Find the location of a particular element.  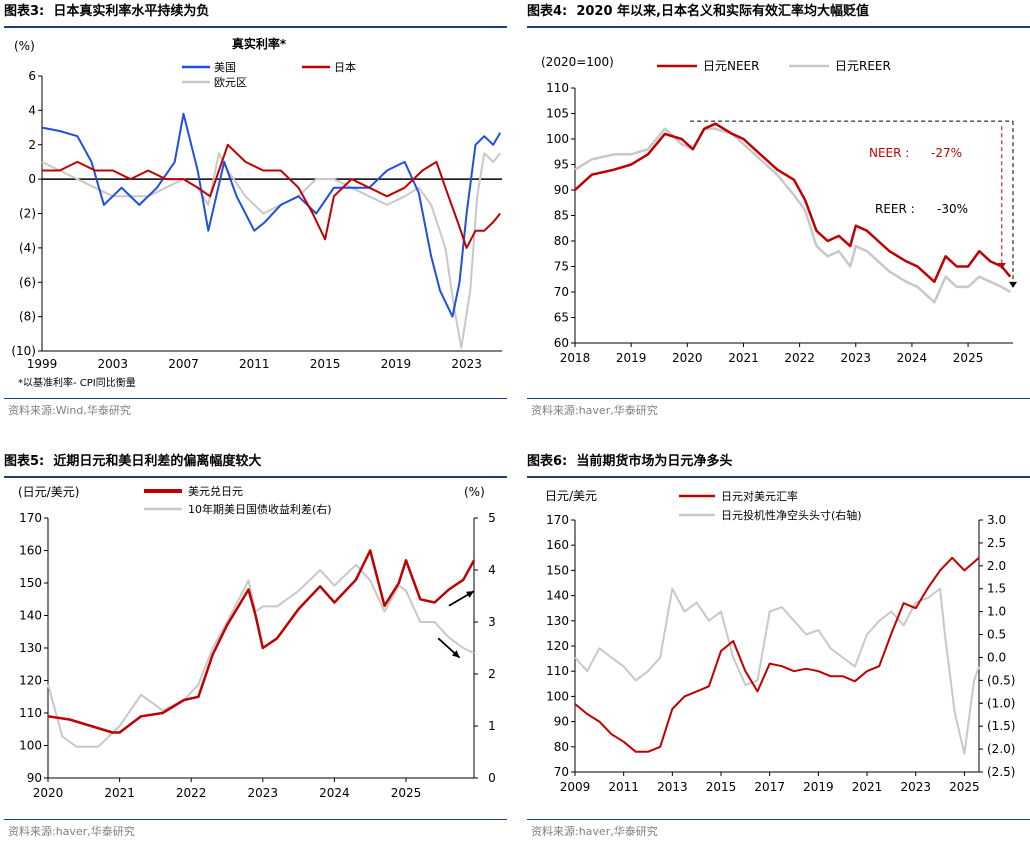

y-tick-label: 105 is located at coordinates (557, 114).